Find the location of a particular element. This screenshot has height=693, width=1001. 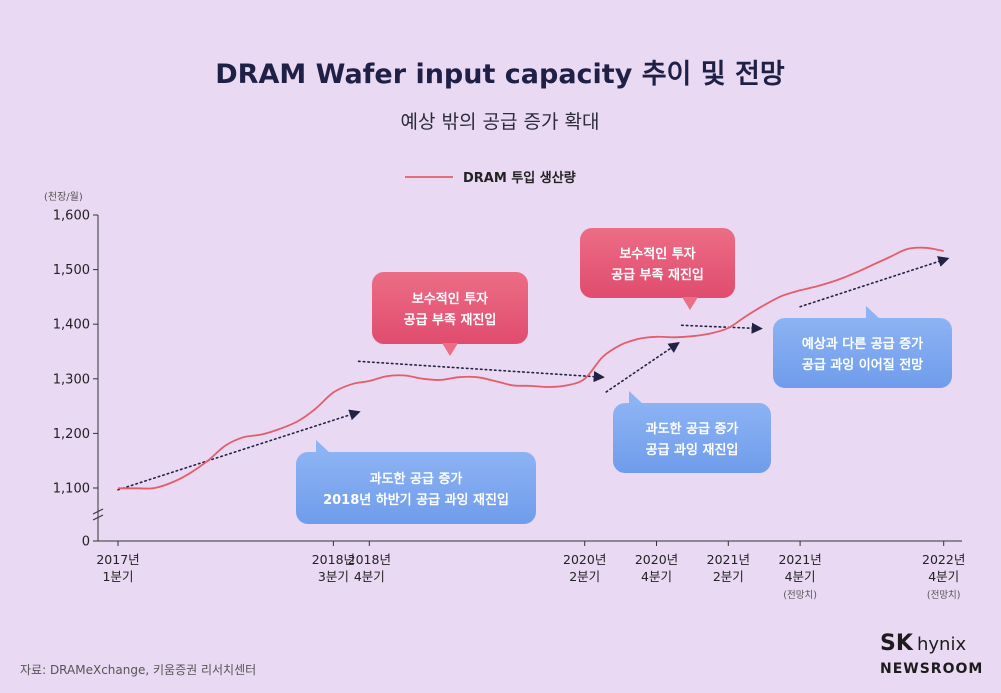

chart-title: DRAM Wafer input capacity 추이 및 전망 is located at coordinates (500, 74).